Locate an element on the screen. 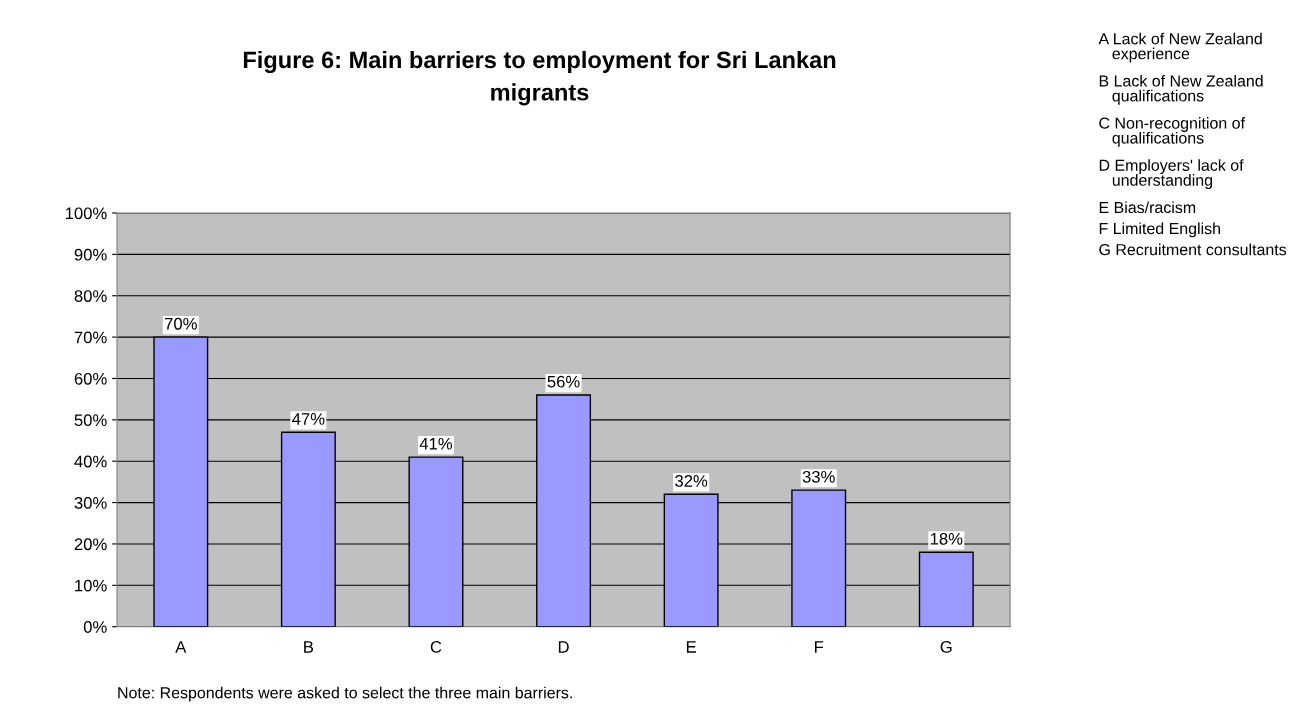 This screenshot has width=1300, height=727. x-tick-label: E is located at coordinates (691, 647).